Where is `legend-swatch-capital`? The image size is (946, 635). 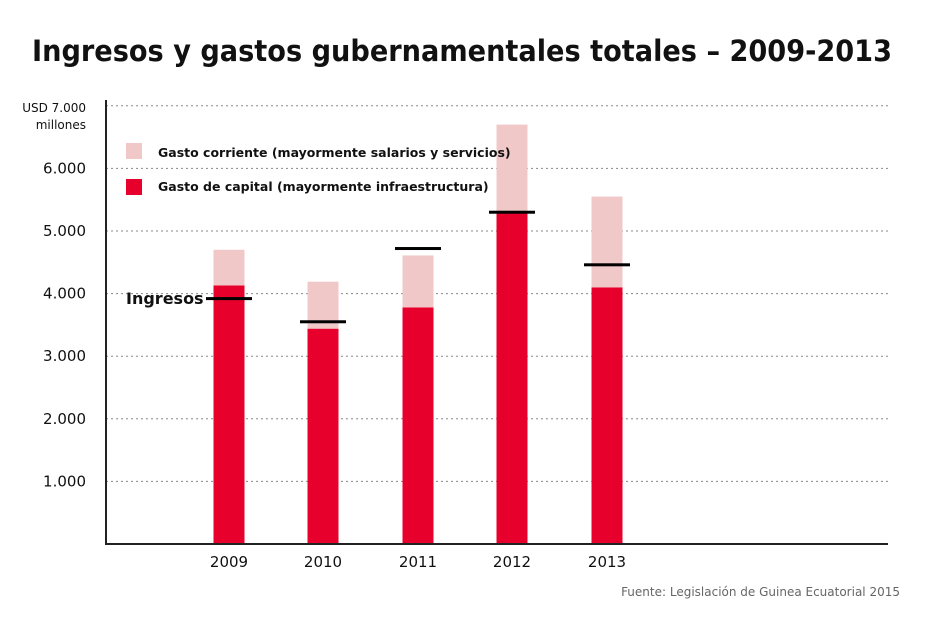
legend-swatch-capital is located at coordinates (134, 187).